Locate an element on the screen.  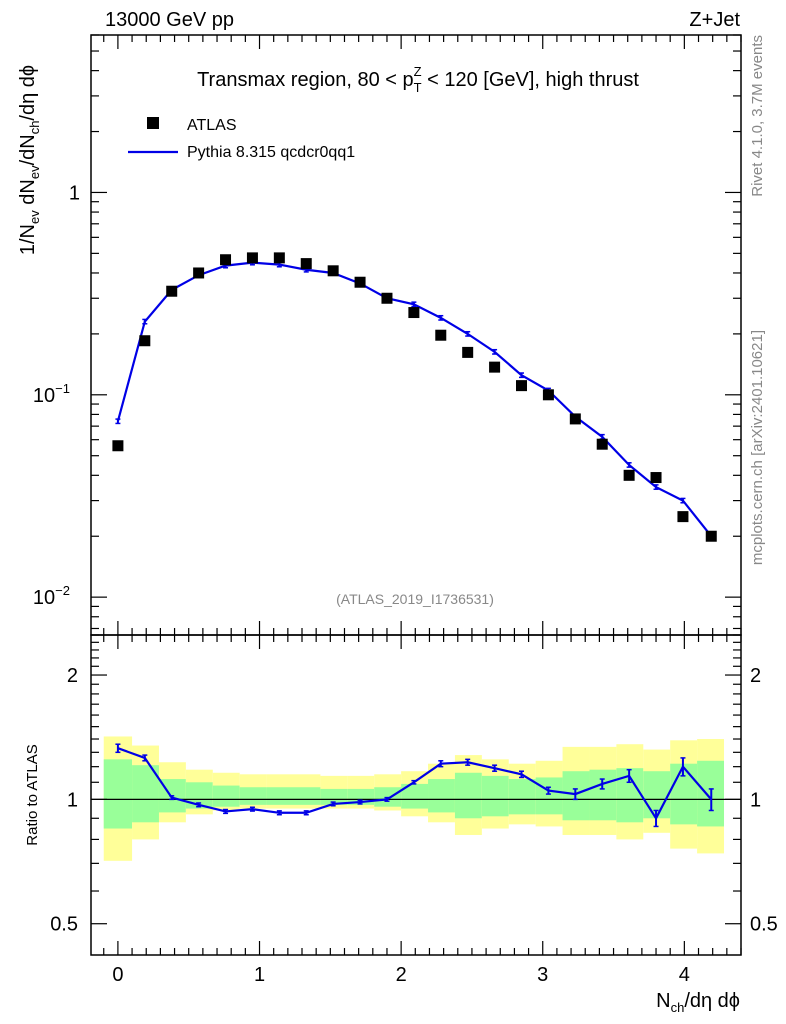
y-tick-exponent: −1 is located at coordinates (62, 388).